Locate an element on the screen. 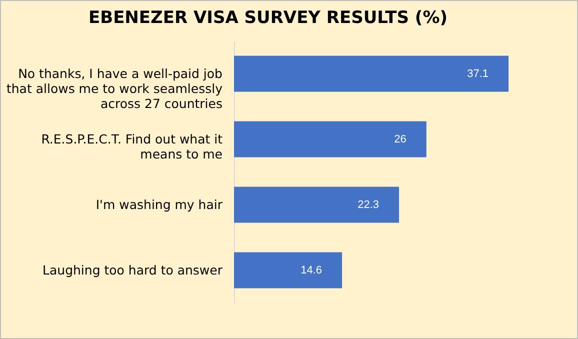  data-label: 37.1 is located at coordinates (478, 74).